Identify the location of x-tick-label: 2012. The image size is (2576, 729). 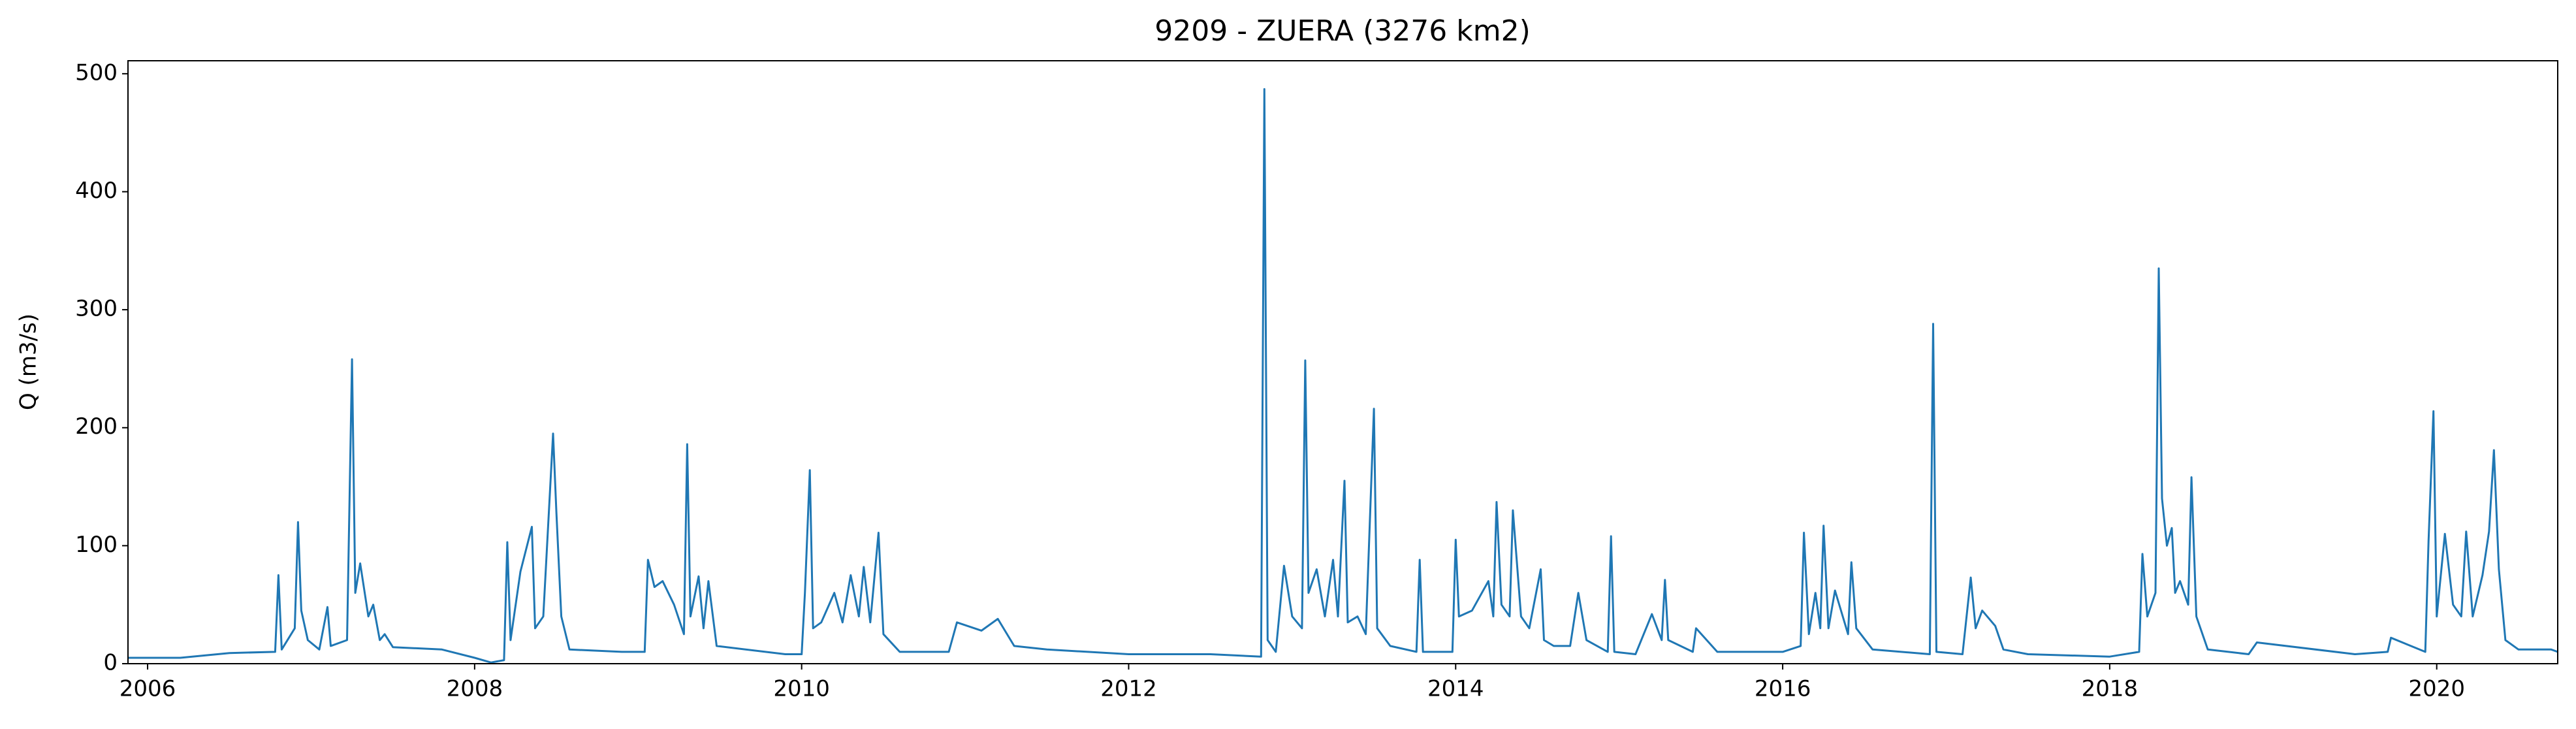
(1128, 689).